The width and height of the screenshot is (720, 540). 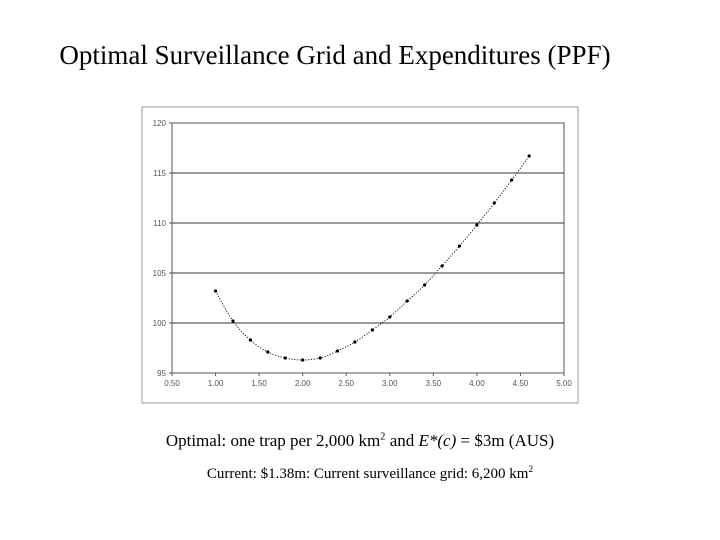 I want to click on x-tick-label: 1.50, so click(x=259, y=383).